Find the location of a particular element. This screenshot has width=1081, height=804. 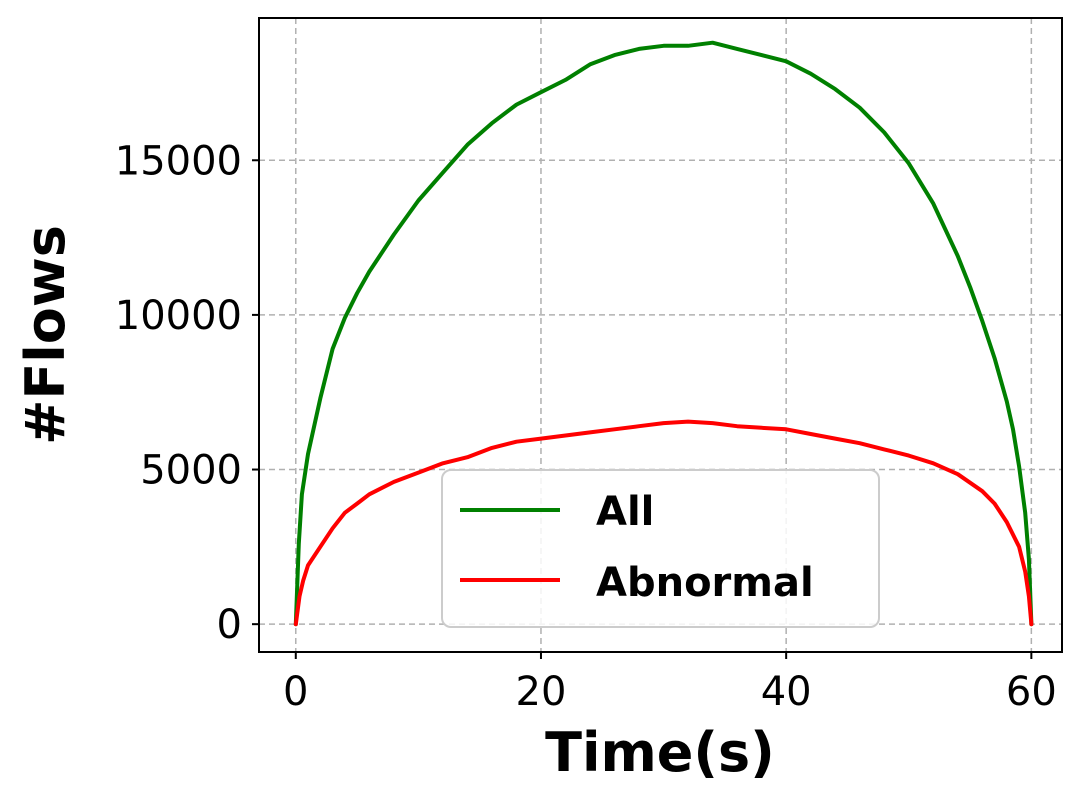

x-tick-label: 20 is located at coordinates (541, 692).